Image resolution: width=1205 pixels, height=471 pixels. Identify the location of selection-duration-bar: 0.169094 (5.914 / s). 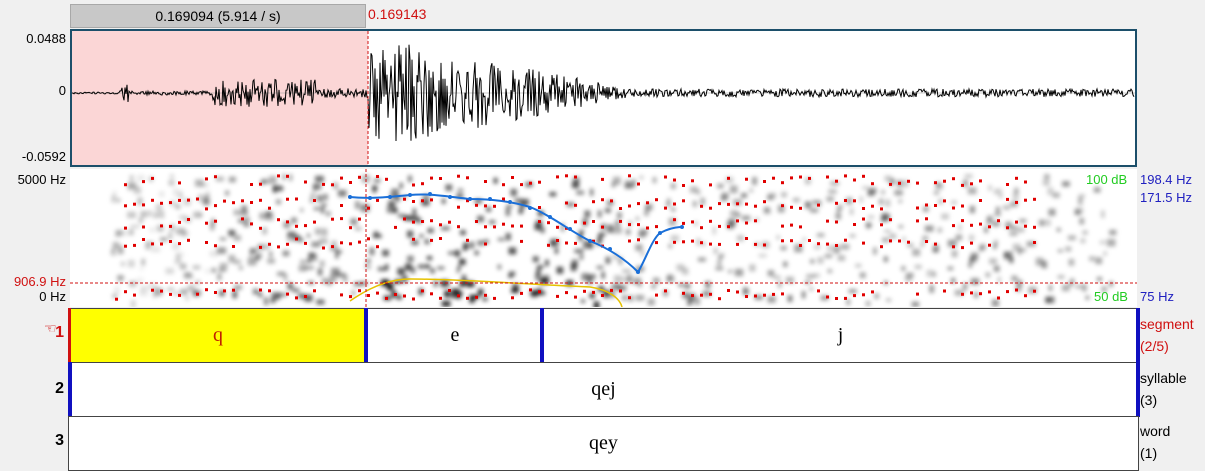
(218, 16).